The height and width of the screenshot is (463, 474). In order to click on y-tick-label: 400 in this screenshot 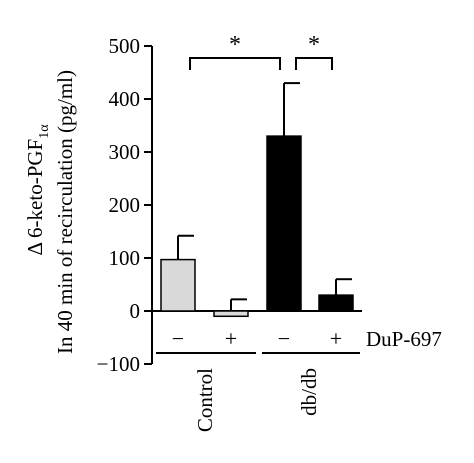, I will do `click(125, 99)`.